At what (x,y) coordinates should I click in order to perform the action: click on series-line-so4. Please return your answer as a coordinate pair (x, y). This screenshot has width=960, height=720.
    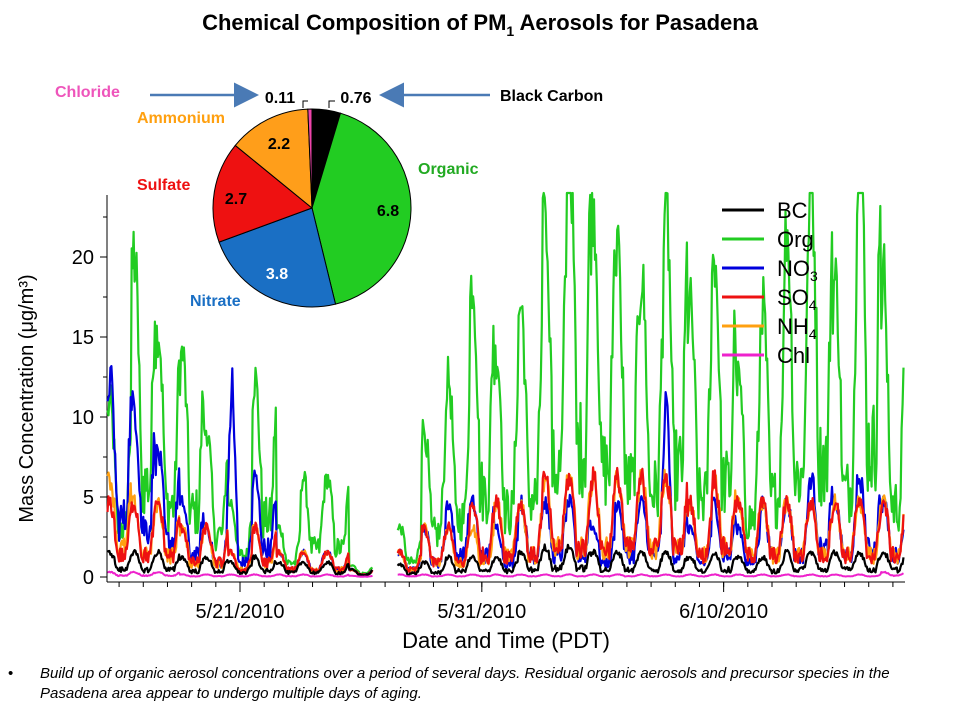
    Looking at the image, I should click on (505, 521).